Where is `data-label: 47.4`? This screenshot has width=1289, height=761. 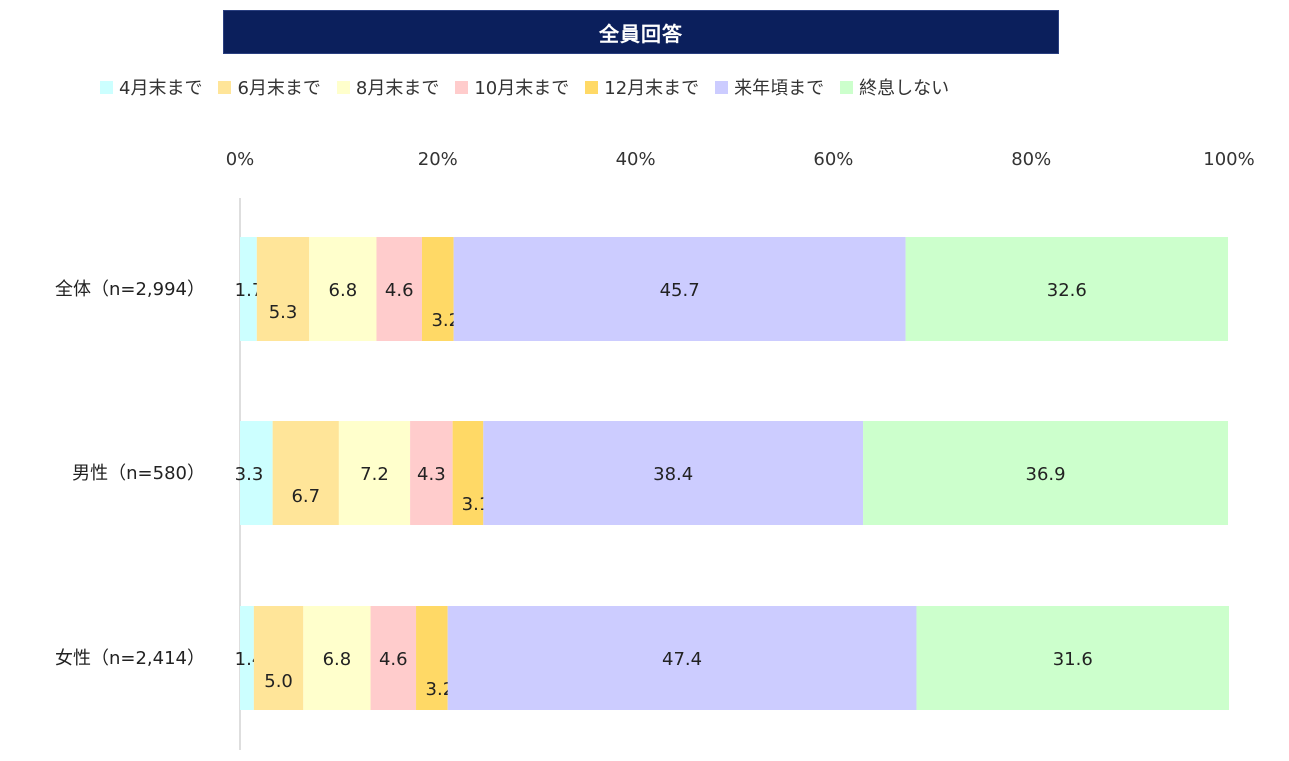 data-label: 47.4 is located at coordinates (682, 659).